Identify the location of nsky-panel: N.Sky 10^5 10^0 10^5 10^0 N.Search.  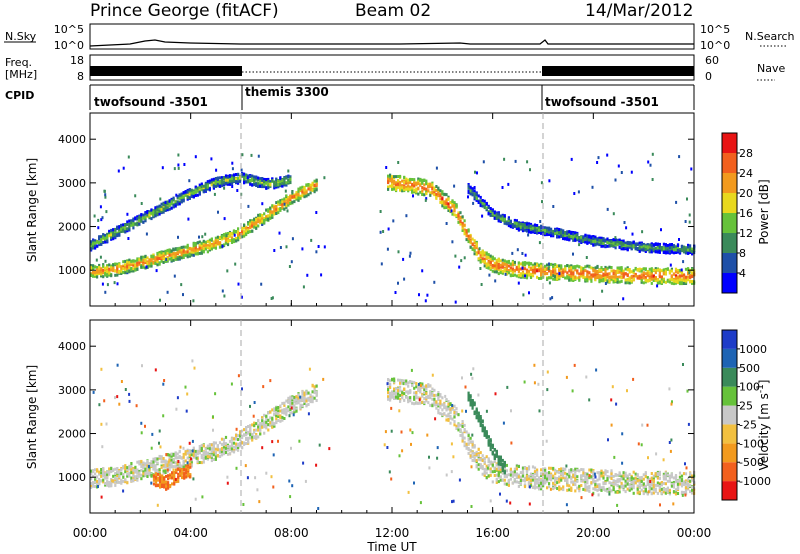
(399, 37).